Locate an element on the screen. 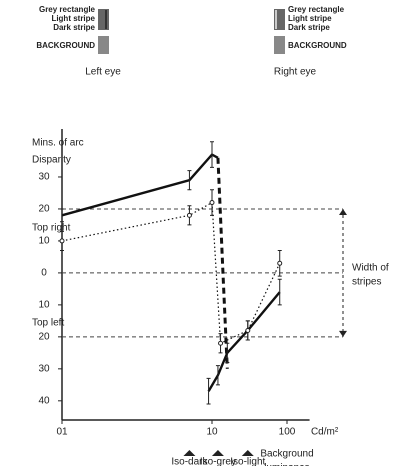  y-axis-label: Disparity is located at coordinates (51, 160).